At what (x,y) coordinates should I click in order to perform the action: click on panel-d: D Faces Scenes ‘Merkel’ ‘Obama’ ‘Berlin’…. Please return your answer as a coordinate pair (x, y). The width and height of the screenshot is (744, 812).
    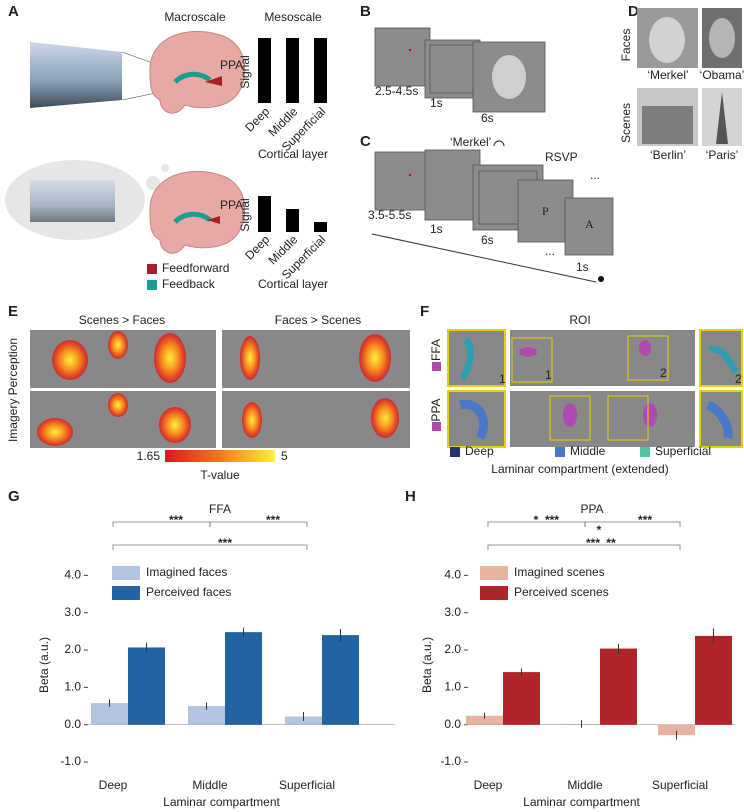
    Looking at the image, I should click on (681, 82).